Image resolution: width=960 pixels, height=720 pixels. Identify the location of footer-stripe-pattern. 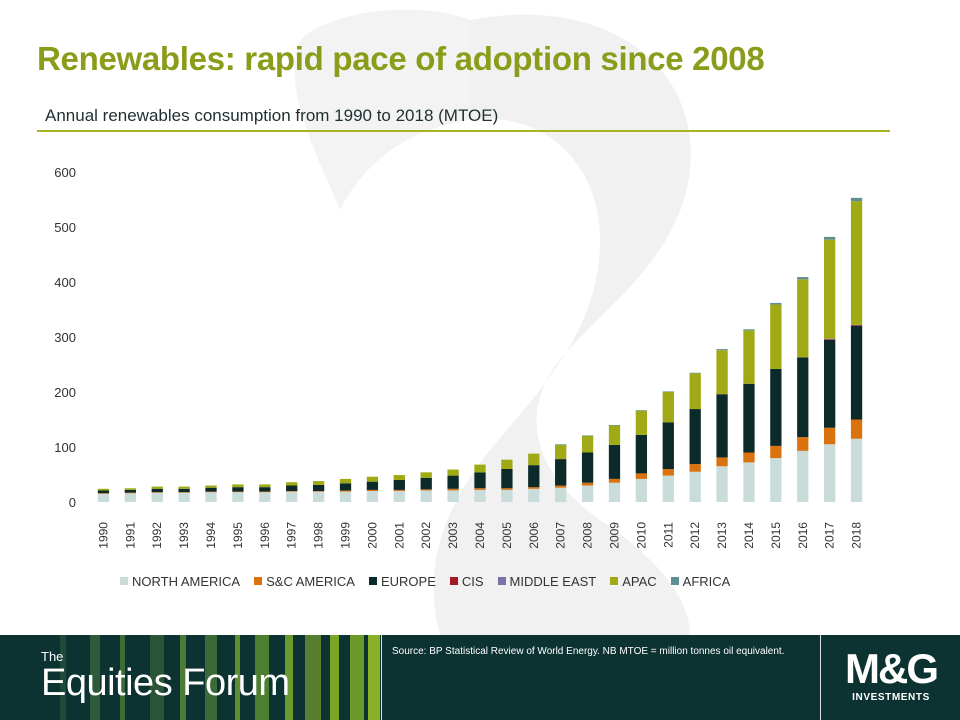
(190, 677).